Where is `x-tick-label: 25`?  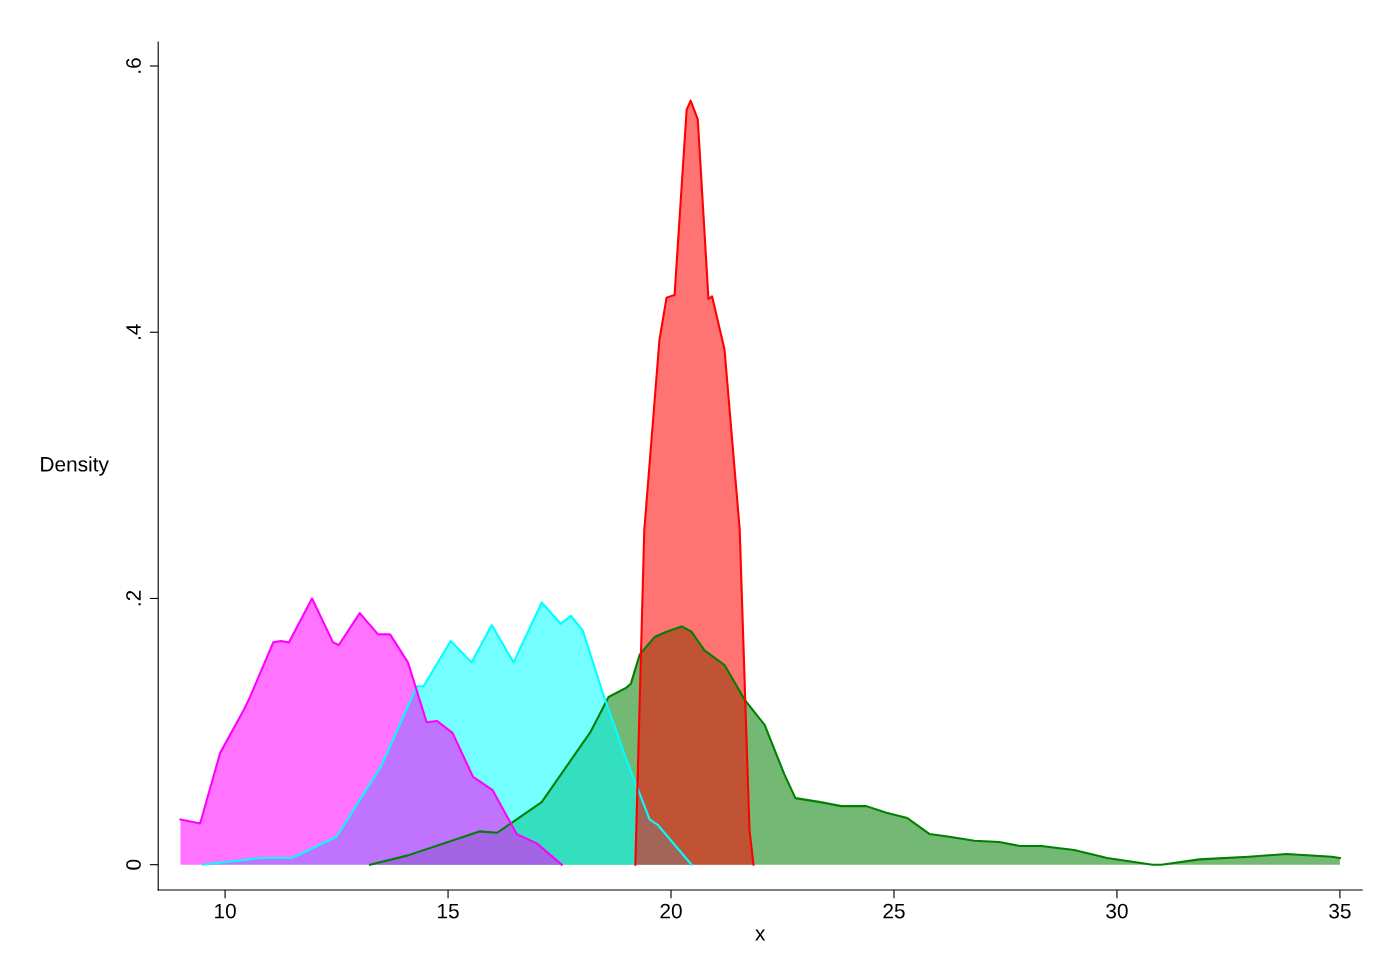
x-tick-label: 25 is located at coordinates (894, 911).